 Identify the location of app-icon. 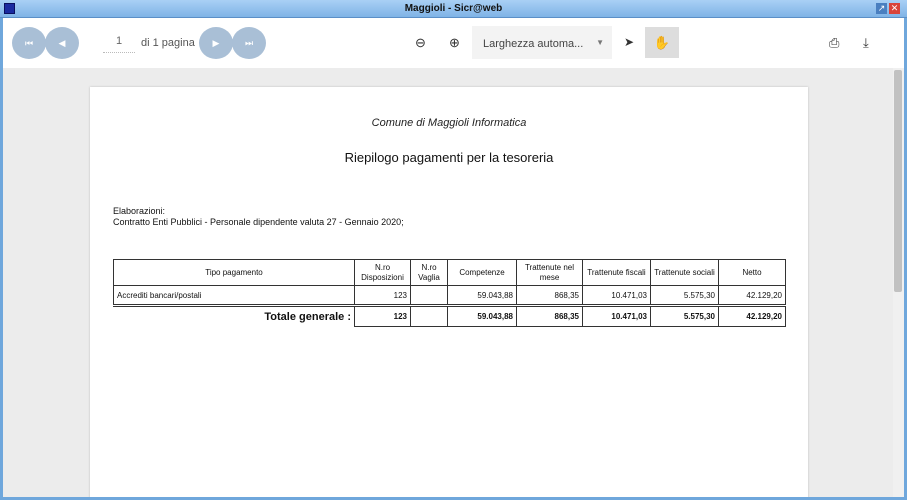
(9, 8).